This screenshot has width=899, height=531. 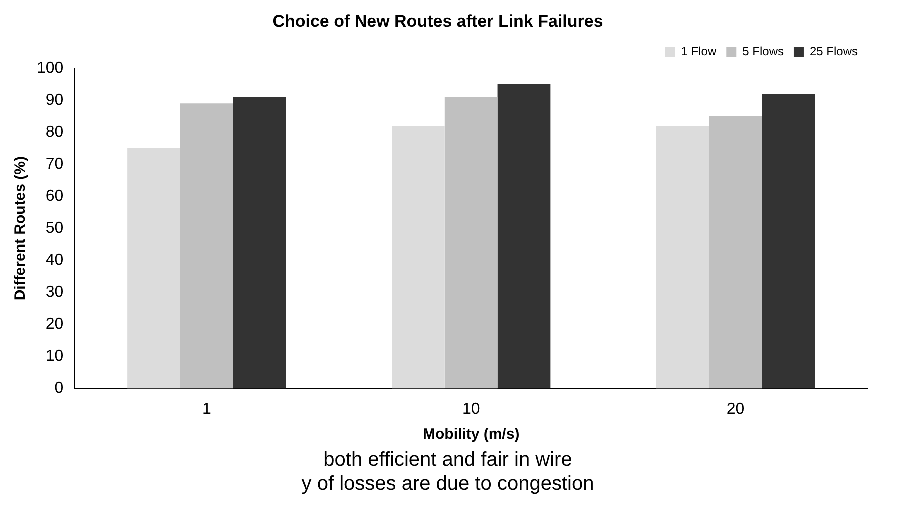 I want to click on x-tick-label: 10, so click(x=471, y=409).